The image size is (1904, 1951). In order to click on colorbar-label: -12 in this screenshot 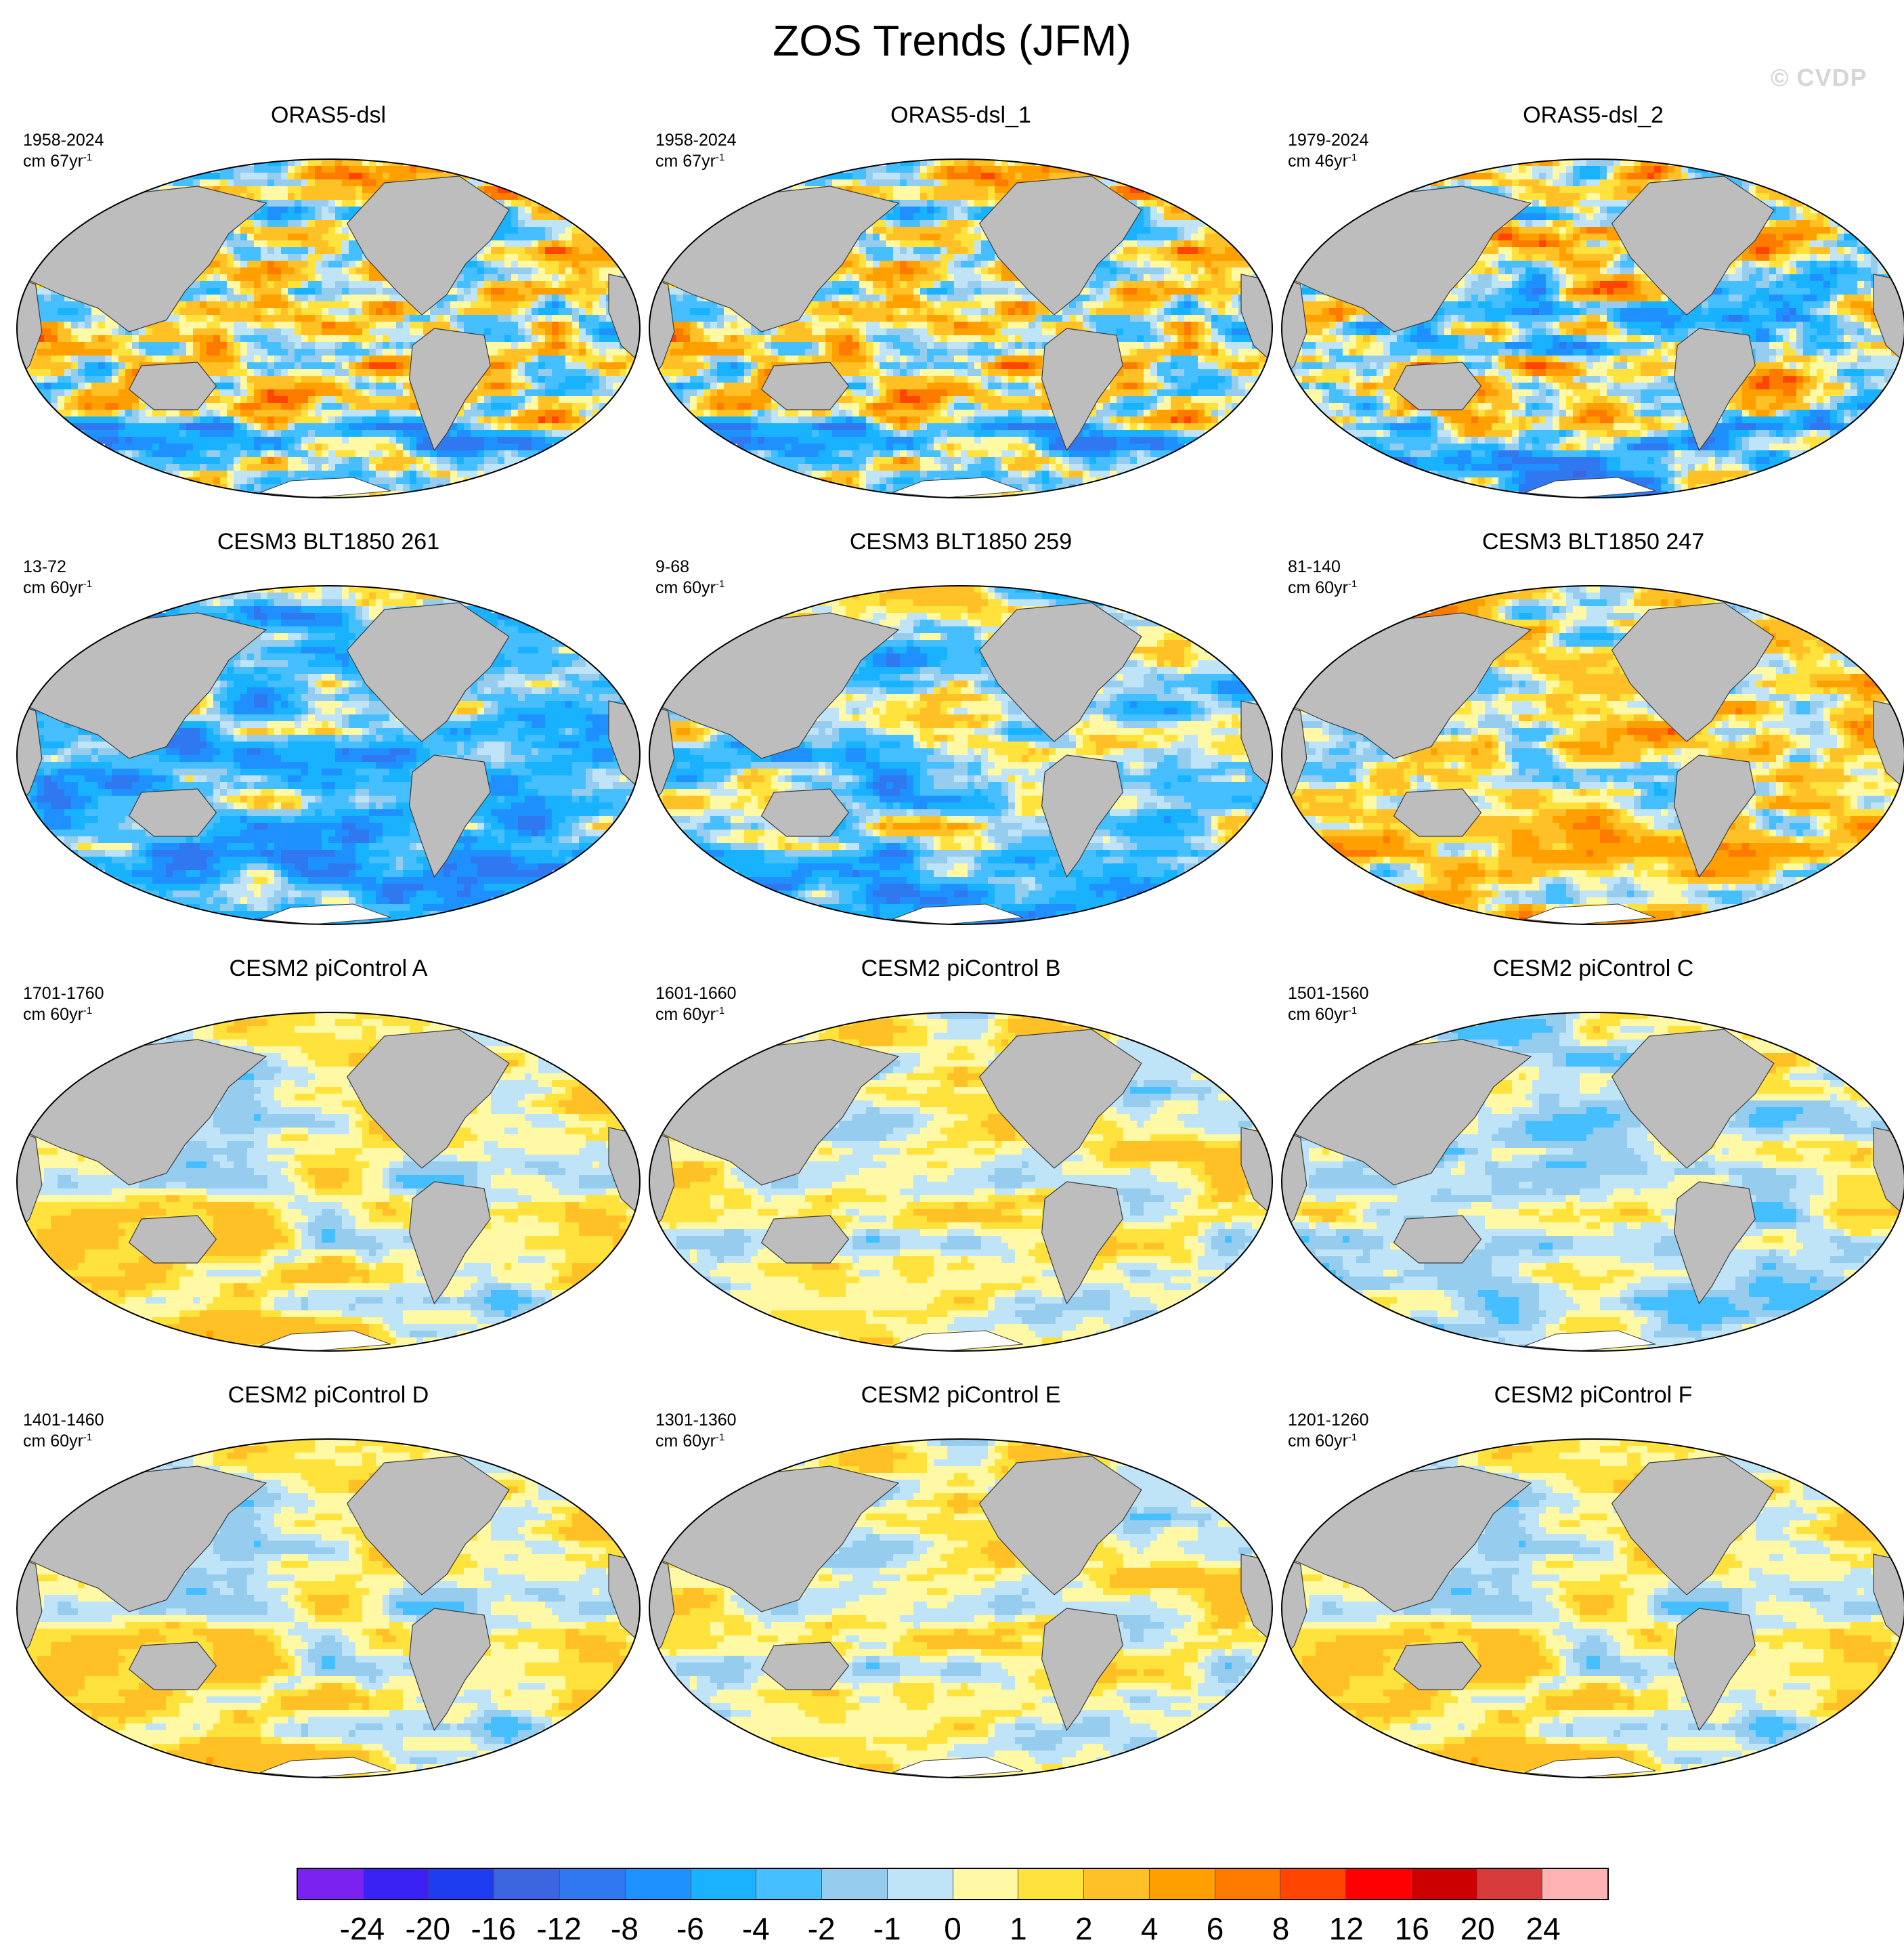, I will do `click(559, 1929)`.